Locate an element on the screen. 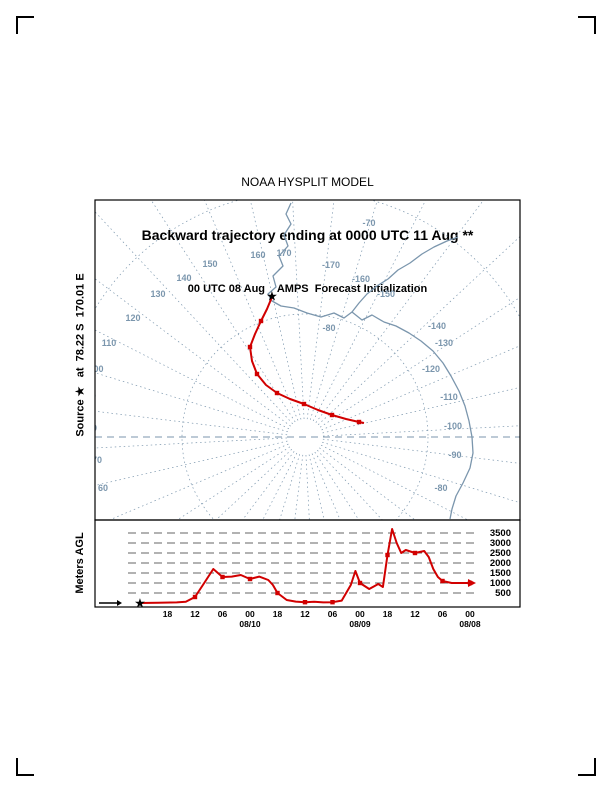 This screenshot has height=792, width=612. longitude-latitude-label: -150 is located at coordinates (386, 294).